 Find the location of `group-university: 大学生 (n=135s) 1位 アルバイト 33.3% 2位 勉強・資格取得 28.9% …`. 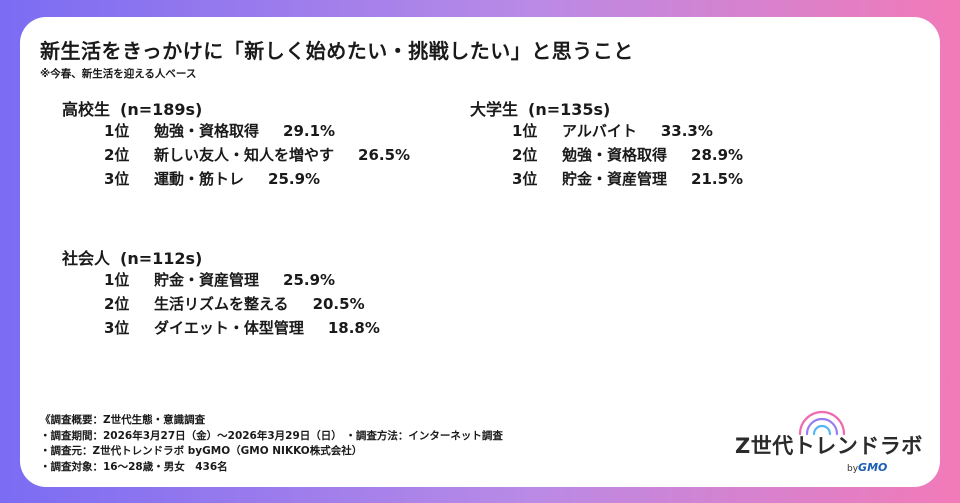

group-university: 大学生 (n=135s) 1位 アルバイト 33.3% 2位 勉強・資格取得 28.9% … is located at coordinates (606, 144).